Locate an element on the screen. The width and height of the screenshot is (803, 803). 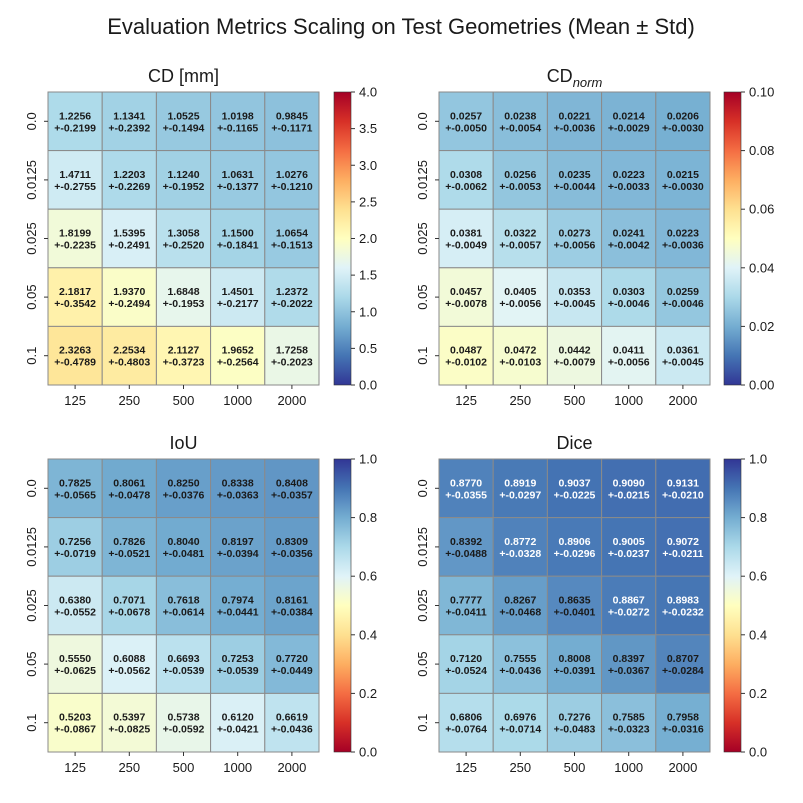
cell-std-label: +-0.0057 is located at coordinates (520, 246).